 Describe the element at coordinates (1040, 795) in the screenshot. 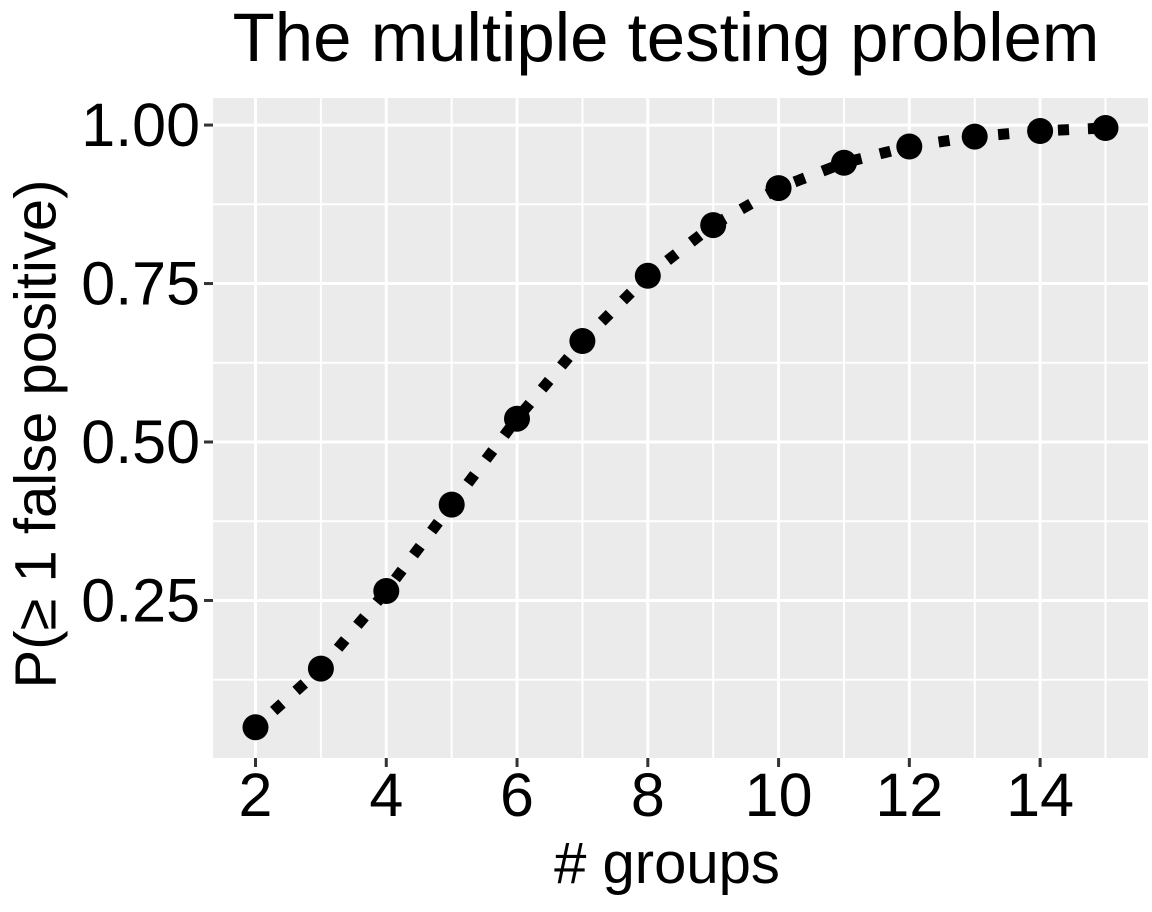

I see `x-tick-label: 14` at that location.